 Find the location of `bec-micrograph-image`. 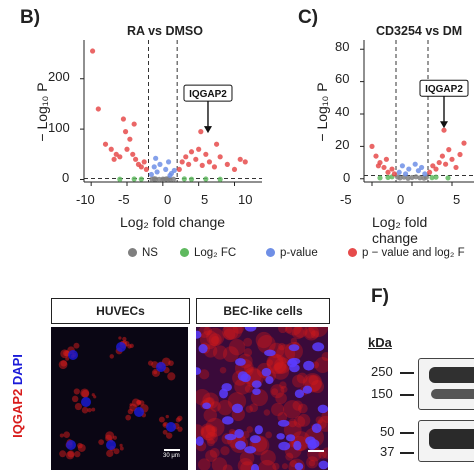

bec-micrograph-image is located at coordinates (262, 398).